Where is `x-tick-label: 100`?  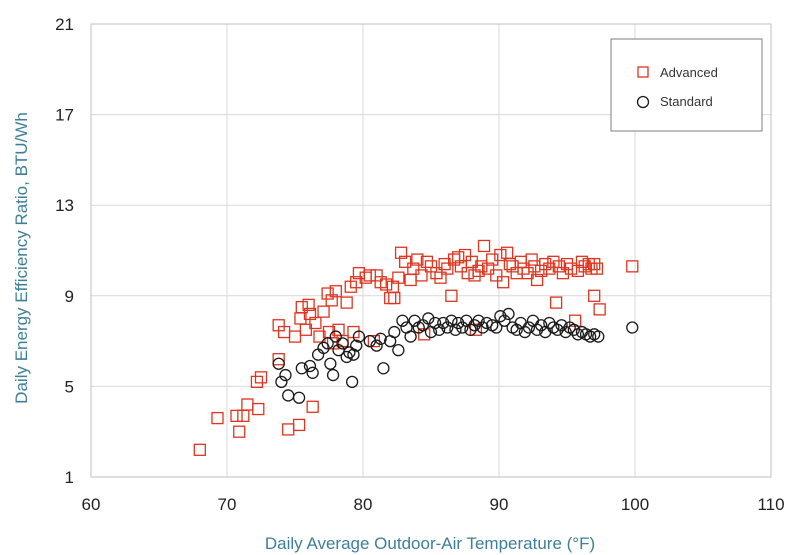 x-tick-label: 100 is located at coordinates (635, 504).